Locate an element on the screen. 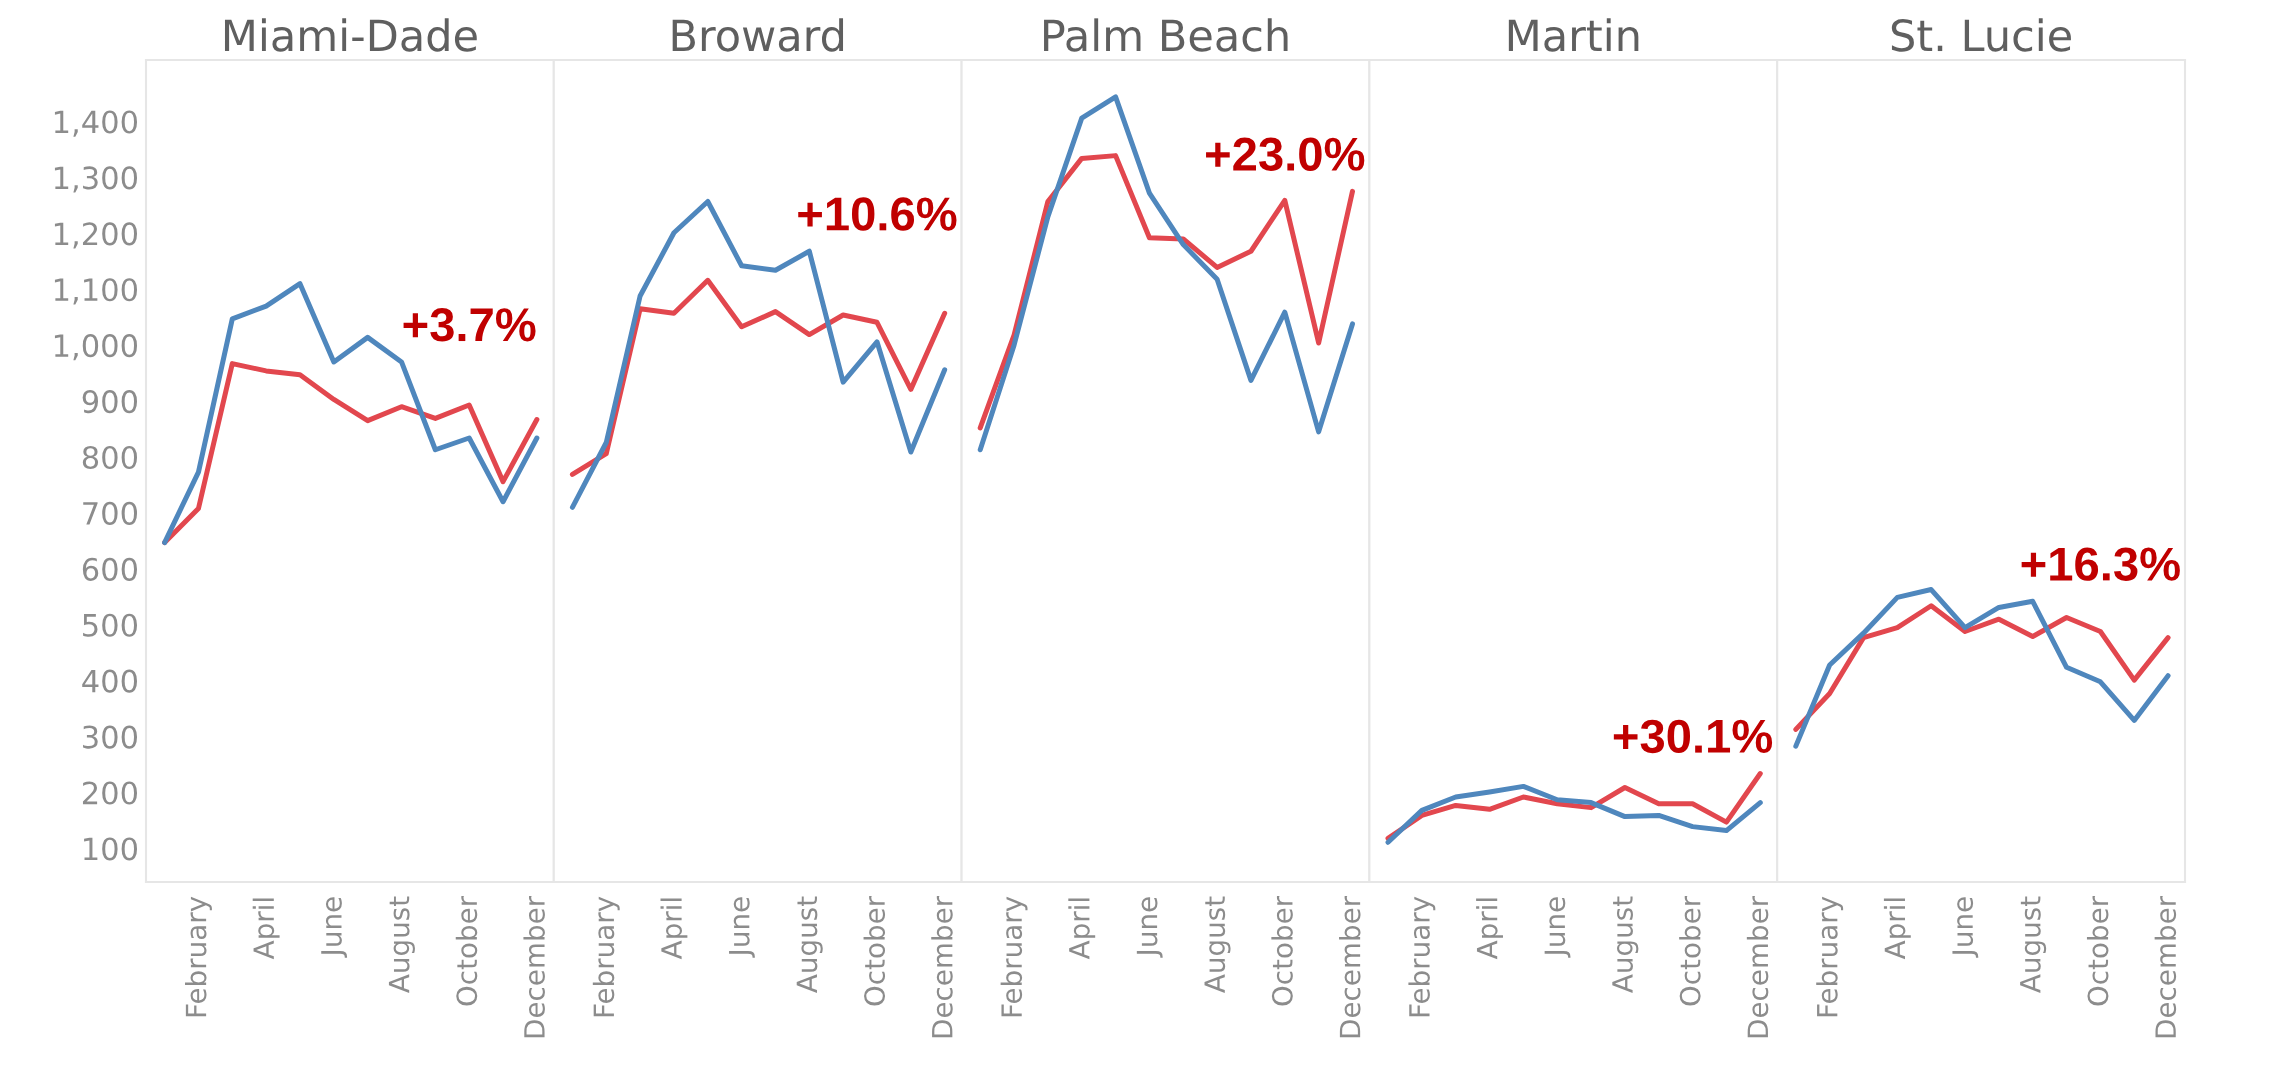  y-tick-label: 1,400 is located at coordinates (96, 123).